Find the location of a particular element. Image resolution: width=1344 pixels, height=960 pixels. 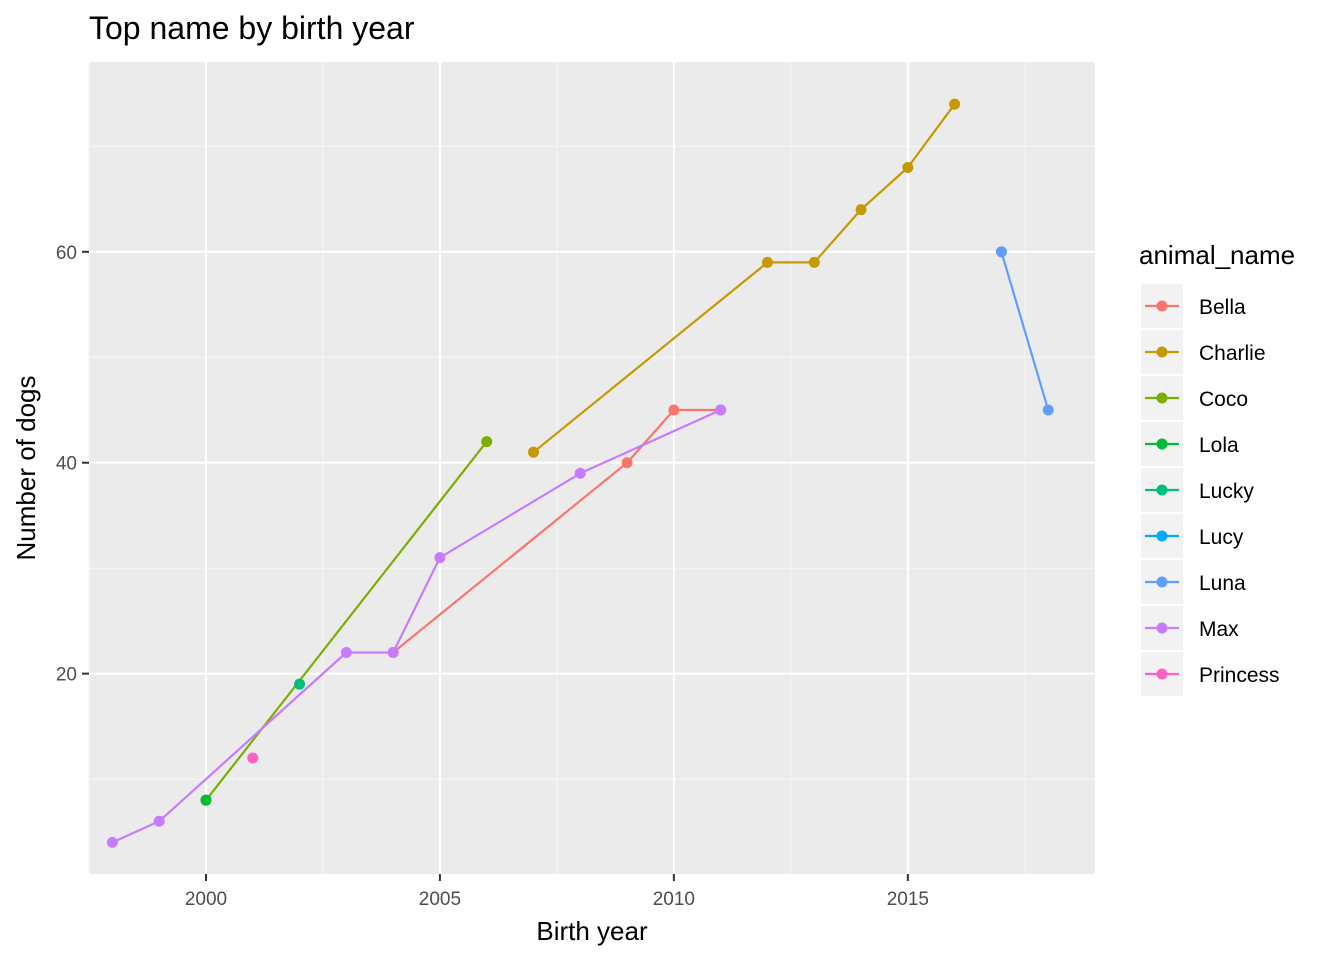

series-luna is located at coordinates (1024, 331).